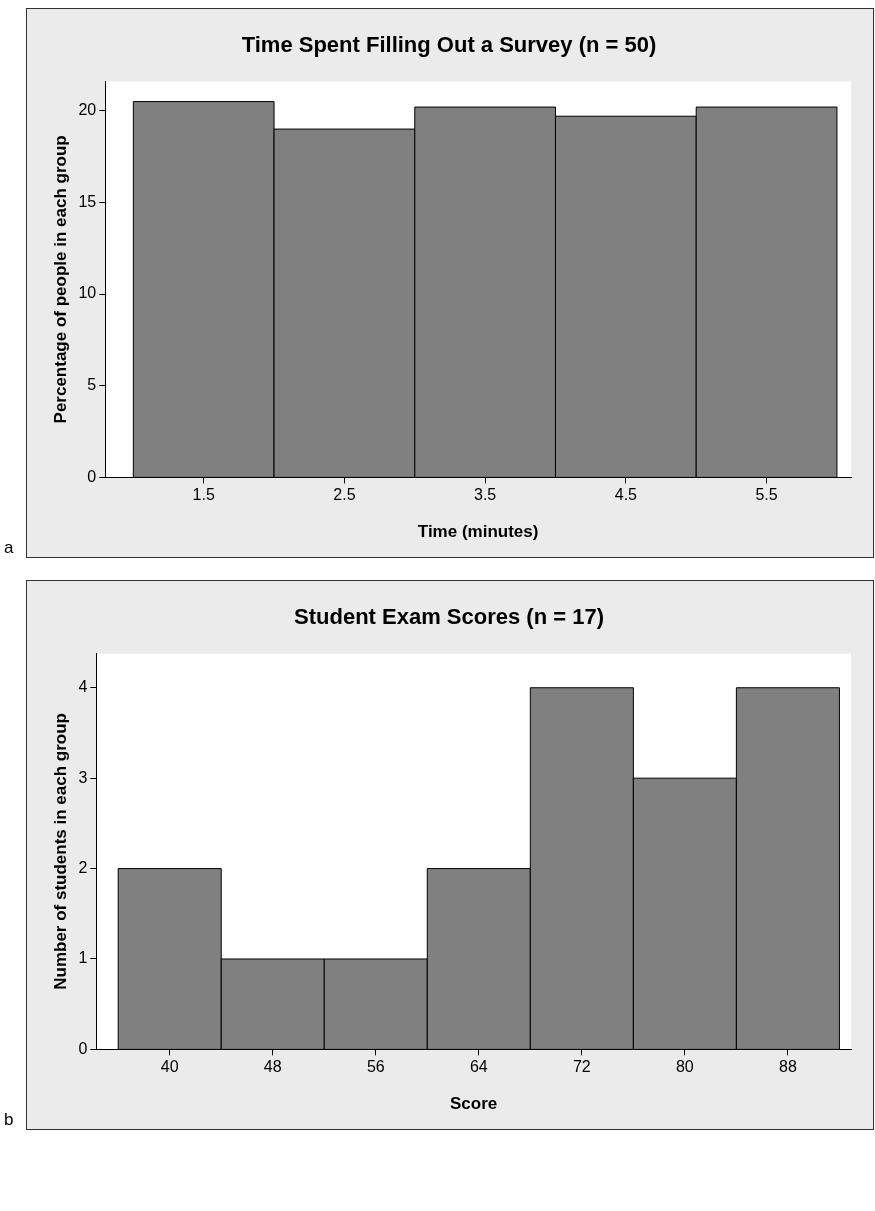 This screenshot has height=1211, width=875. Describe the element at coordinates (9, 1120) in the screenshot. I see `text: b` at that location.